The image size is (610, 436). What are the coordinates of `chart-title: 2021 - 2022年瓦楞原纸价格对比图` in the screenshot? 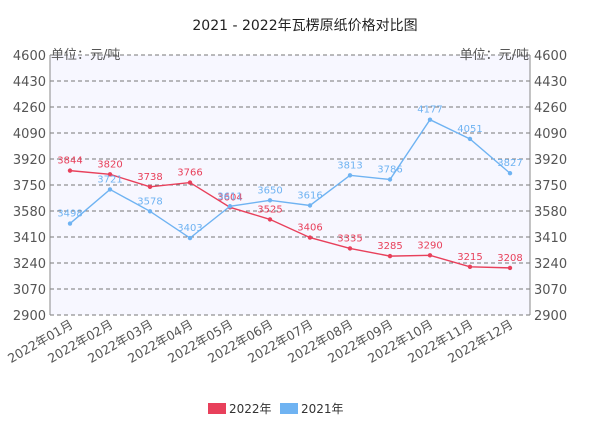 It's located at (304, 26).